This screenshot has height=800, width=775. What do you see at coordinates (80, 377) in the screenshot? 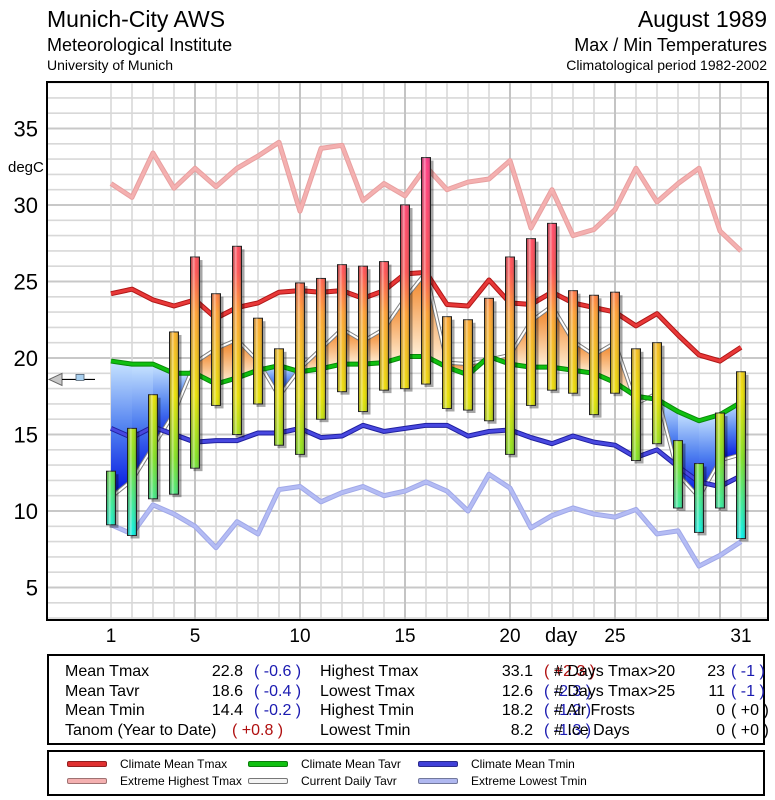
I see `mean-marker-box` at bounding box center [80, 377].